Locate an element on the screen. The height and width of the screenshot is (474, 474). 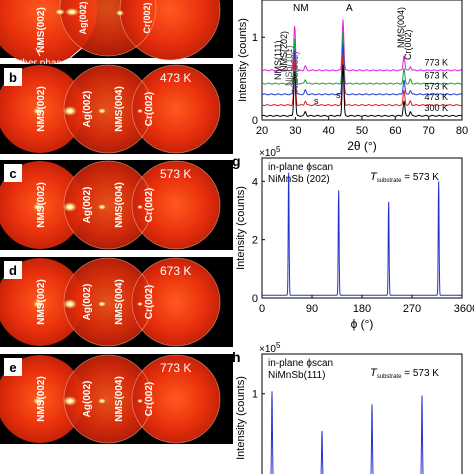
panel-letter: g is located at coordinates (236, 161).